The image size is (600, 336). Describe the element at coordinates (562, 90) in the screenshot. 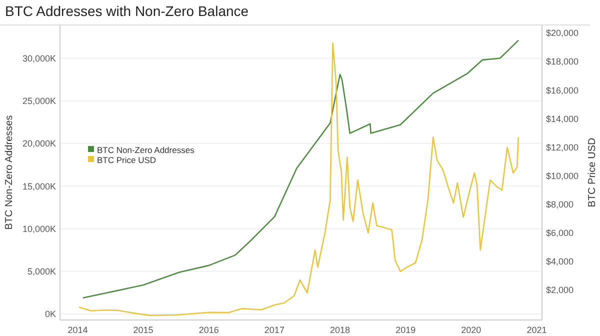

I see `y2-tick-label: $16,000` at that location.